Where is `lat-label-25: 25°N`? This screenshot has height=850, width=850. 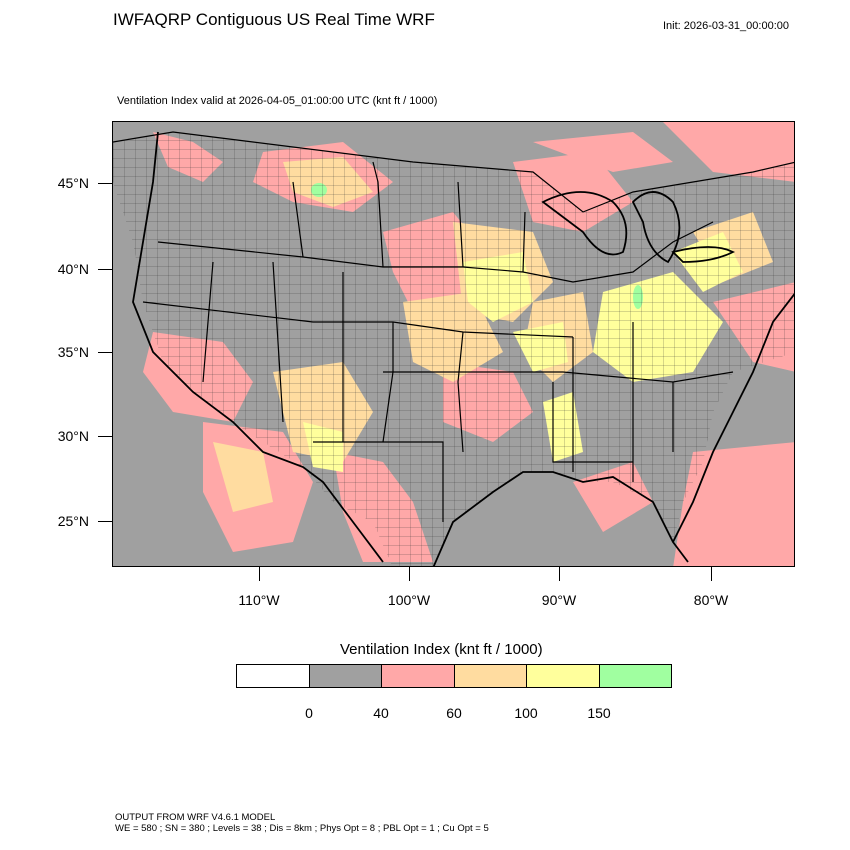
lat-label-25: 25°N is located at coordinates (54, 521).